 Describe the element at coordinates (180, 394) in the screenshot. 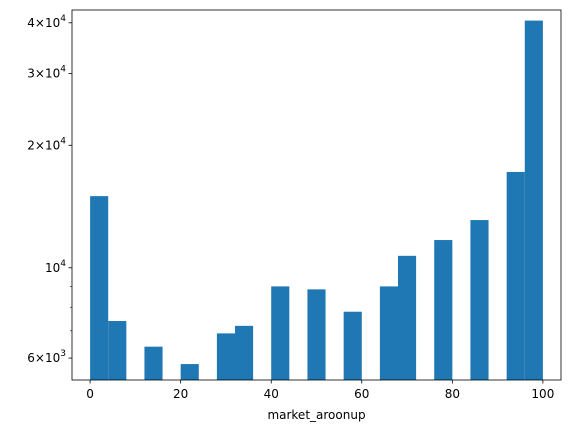

I see `x-tick-label: 20` at that location.